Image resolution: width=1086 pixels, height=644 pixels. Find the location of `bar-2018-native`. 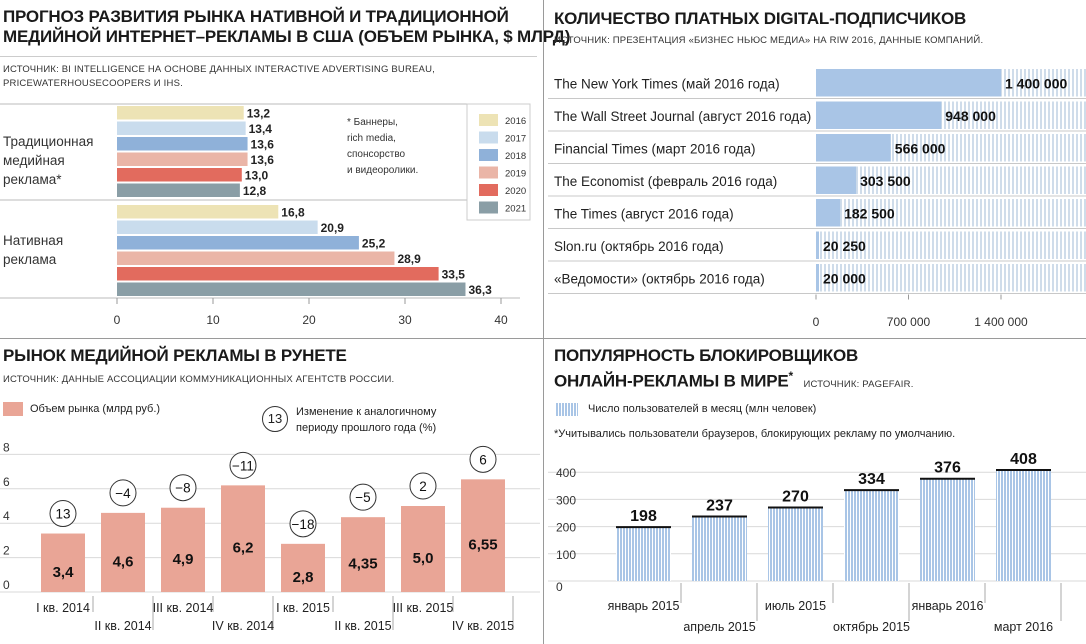

bar-2018-native is located at coordinates (238, 243).